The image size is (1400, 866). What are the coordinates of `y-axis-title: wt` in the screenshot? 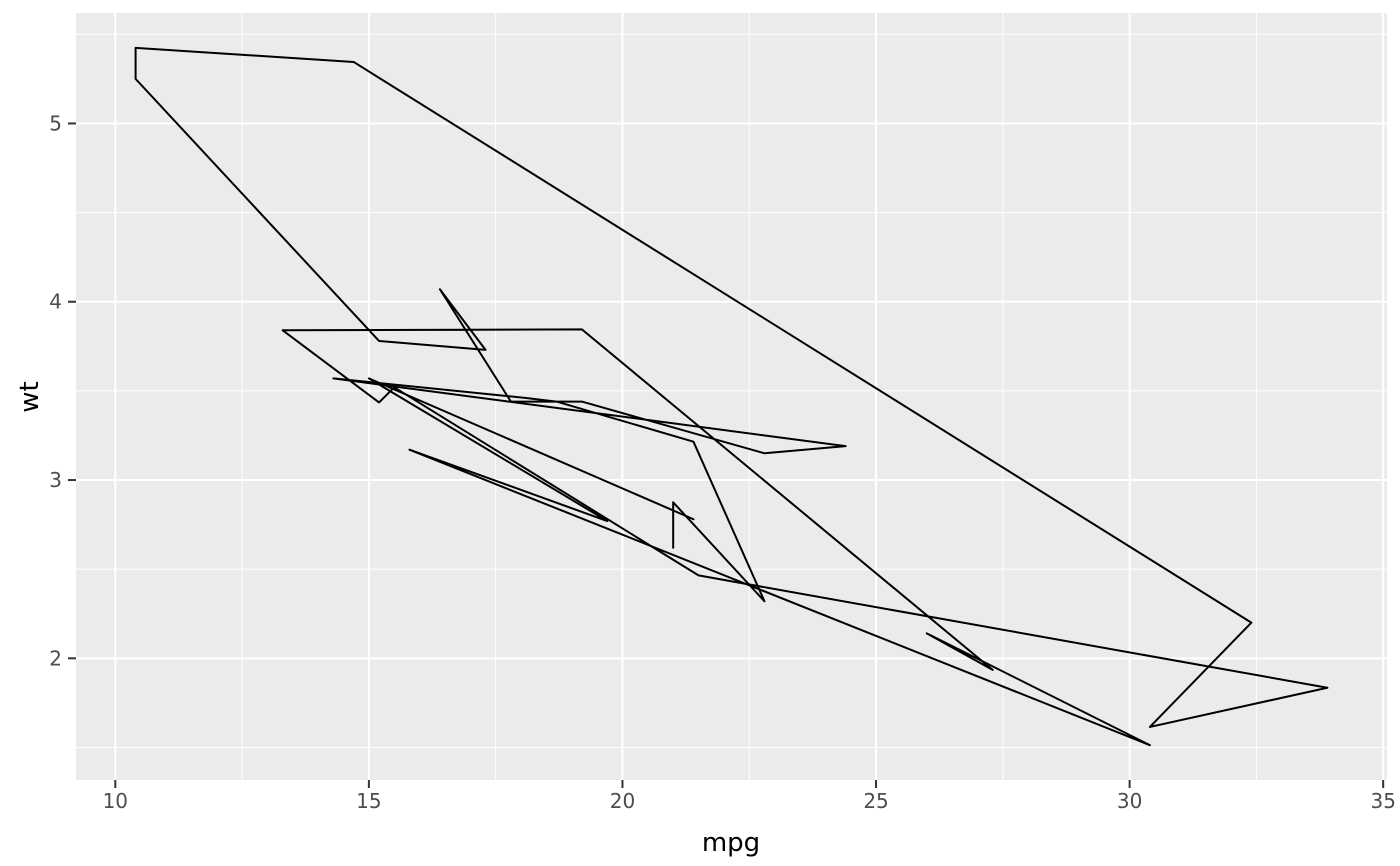 It's located at (30, 396).